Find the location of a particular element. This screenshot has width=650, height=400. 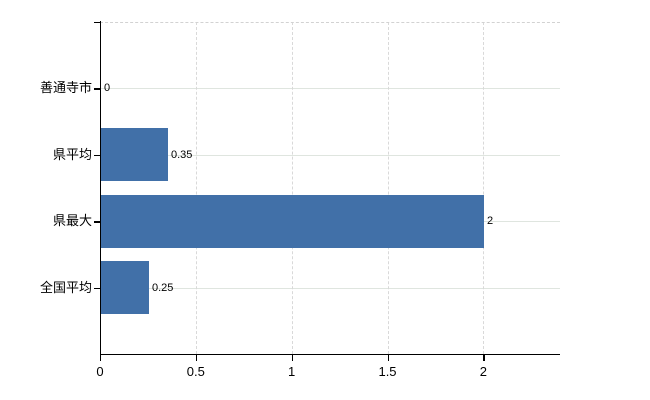

x-tick-label: 1 is located at coordinates (292, 371).